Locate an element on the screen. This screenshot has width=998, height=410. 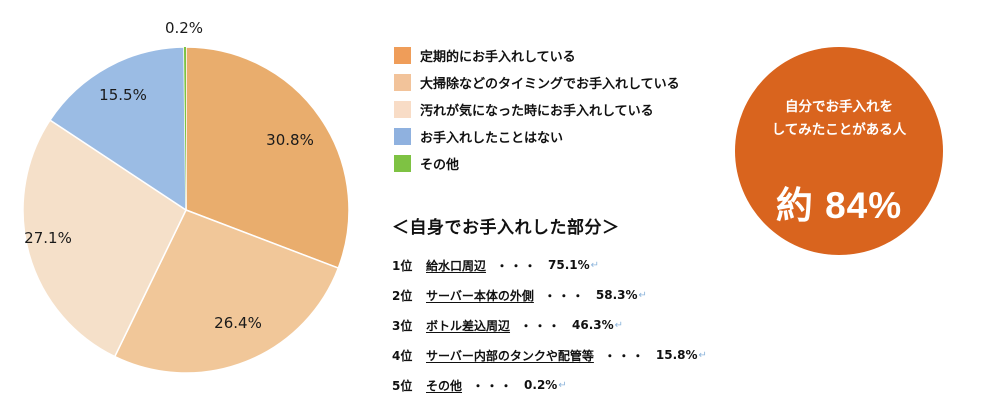
ranking-row: 3位 ボトル差込周辺 ・・・ 46.3% ↵ is located at coordinates (572, 325).